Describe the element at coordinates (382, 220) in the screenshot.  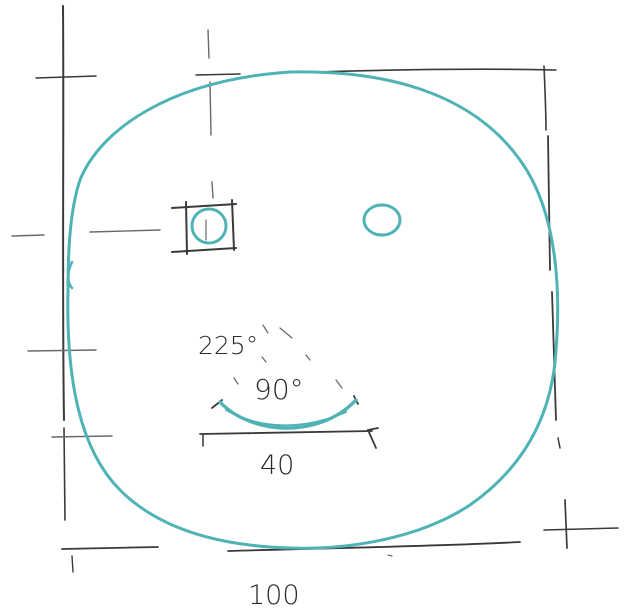
I see `right-eye` at that location.